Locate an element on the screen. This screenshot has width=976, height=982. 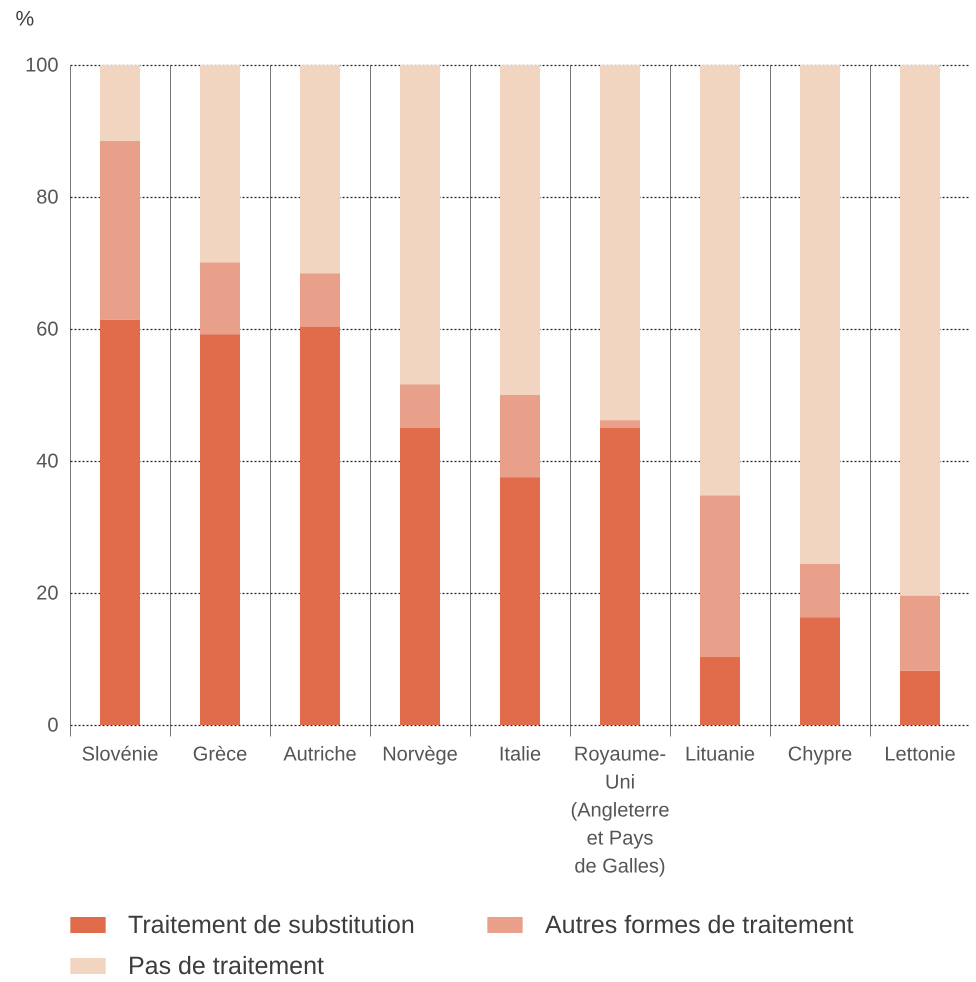
y-axis-title: % is located at coordinates (25, 19).